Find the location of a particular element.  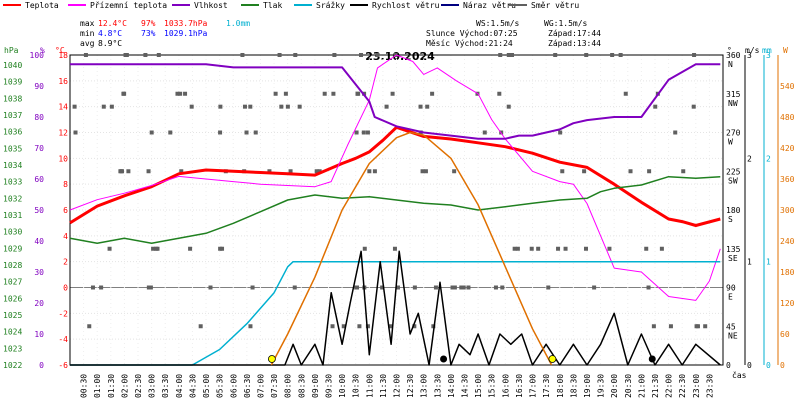

tick-temp: 8 is located at coordinates (65, 184).